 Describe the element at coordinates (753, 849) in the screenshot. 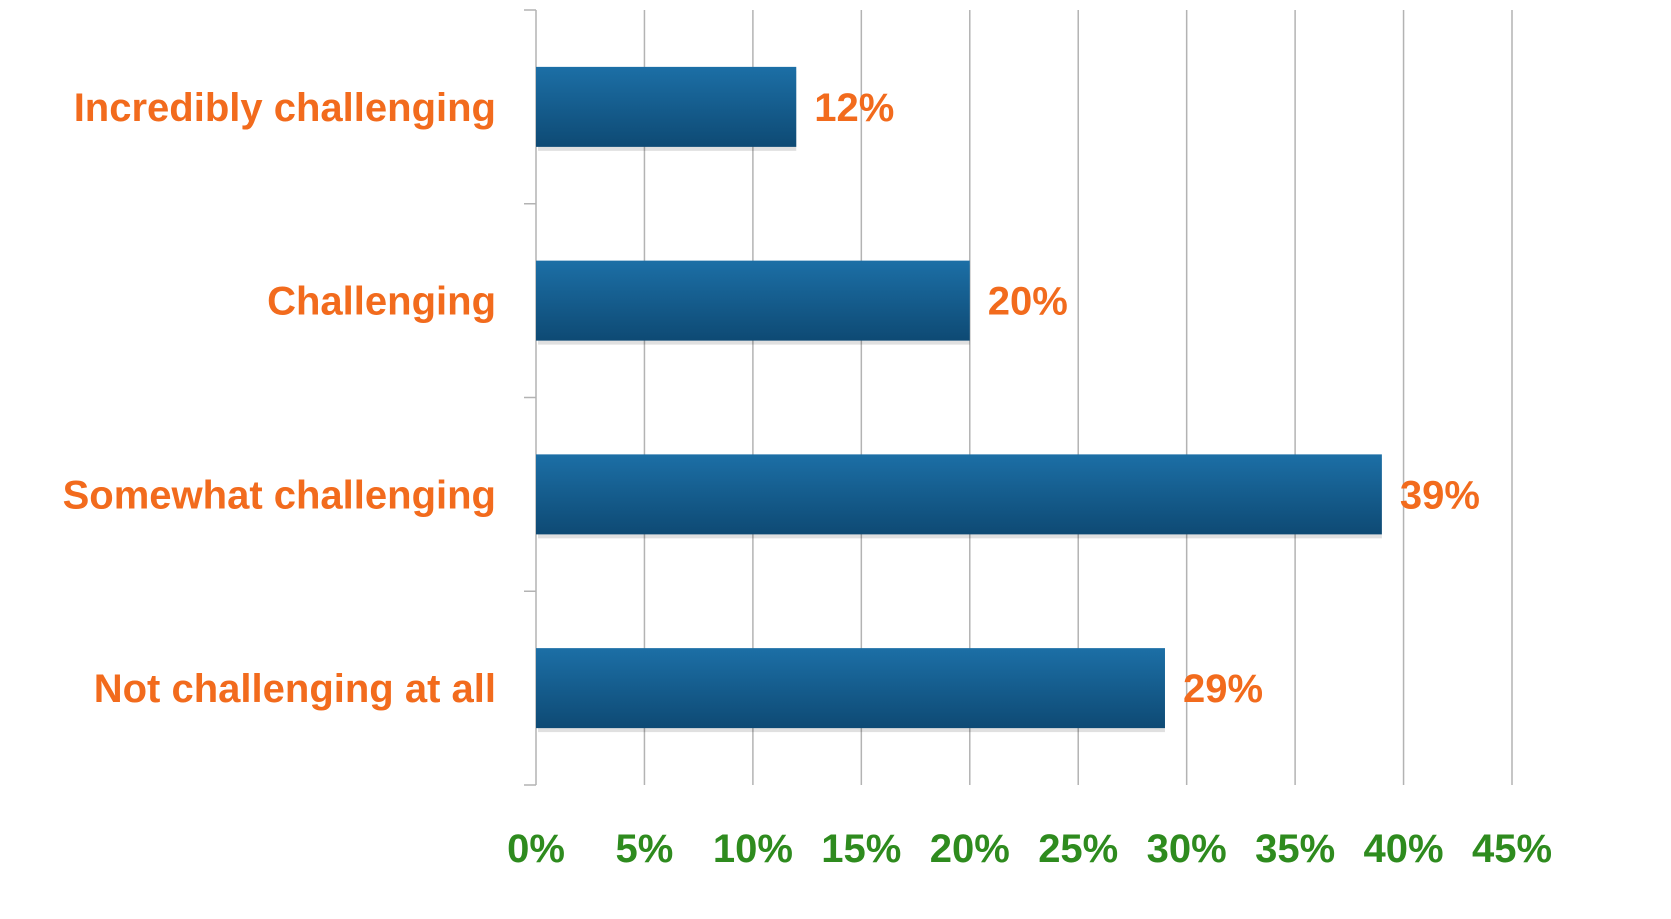

I see `x-tick-label: 10%` at that location.